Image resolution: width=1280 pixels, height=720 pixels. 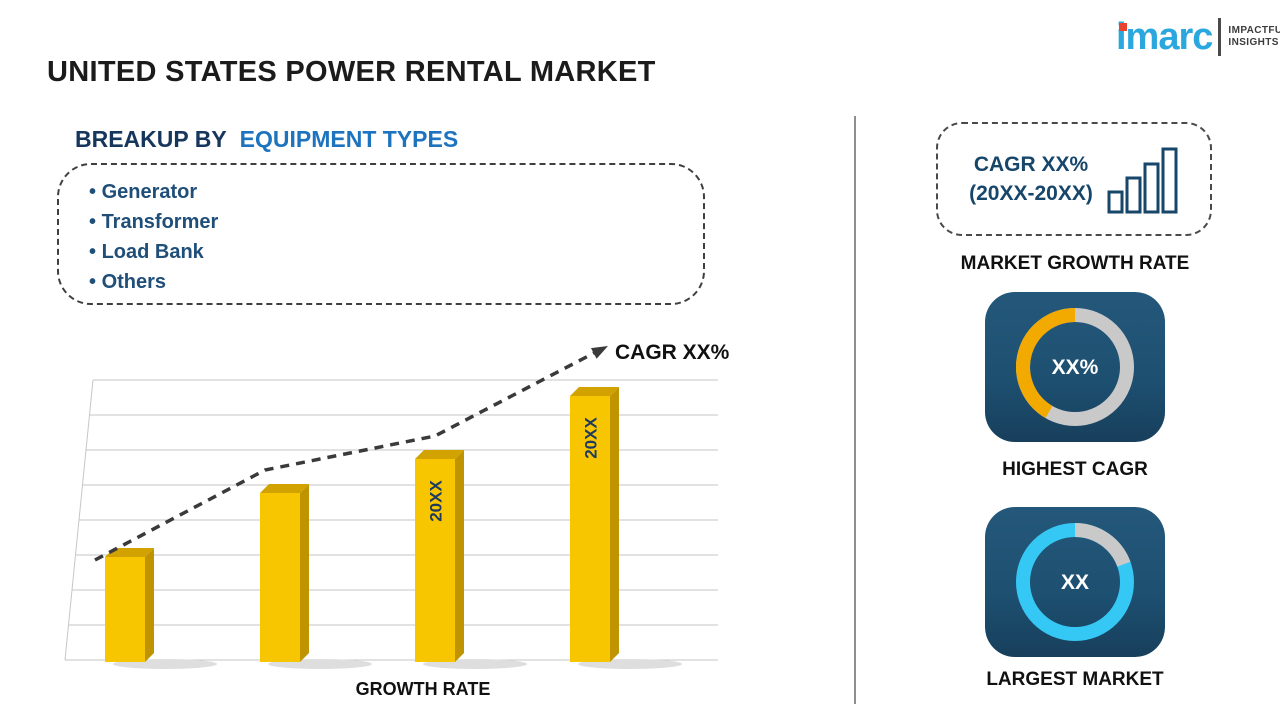 I want to click on largest-market-donut: XX, so click(x=1075, y=581).